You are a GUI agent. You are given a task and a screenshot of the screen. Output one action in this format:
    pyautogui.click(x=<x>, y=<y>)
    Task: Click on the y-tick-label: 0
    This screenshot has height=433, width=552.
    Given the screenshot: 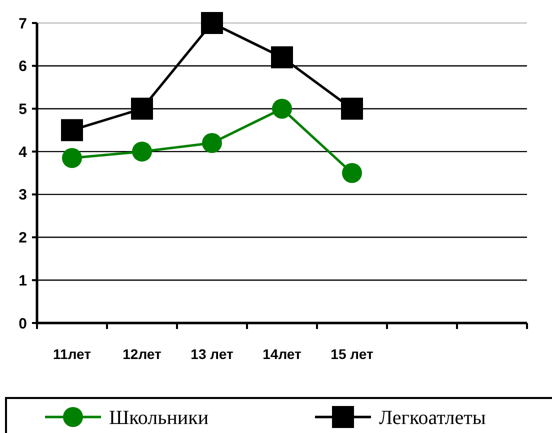 What is the action you would take?
    pyautogui.click(x=22, y=323)
    